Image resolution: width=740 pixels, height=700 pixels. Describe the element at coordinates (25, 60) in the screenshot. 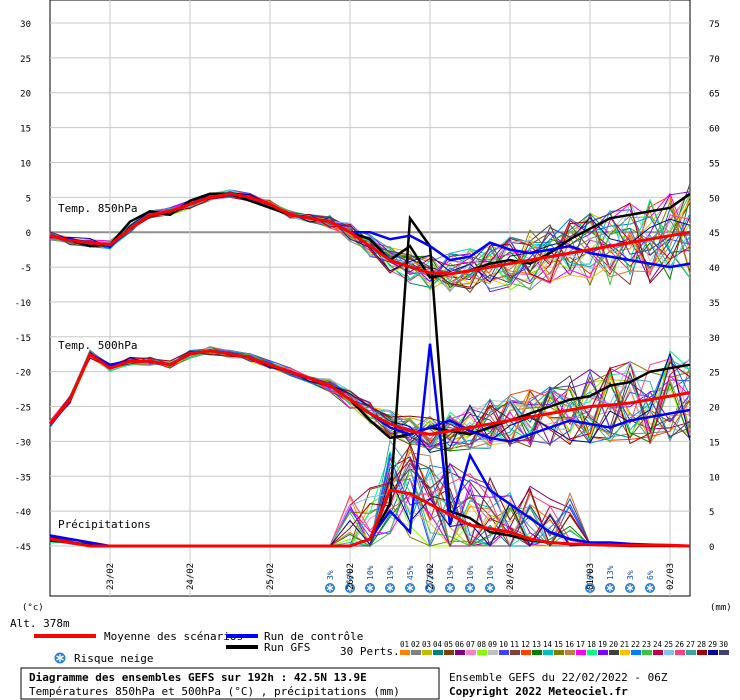

I see `left-tick-label: 25` at that location.